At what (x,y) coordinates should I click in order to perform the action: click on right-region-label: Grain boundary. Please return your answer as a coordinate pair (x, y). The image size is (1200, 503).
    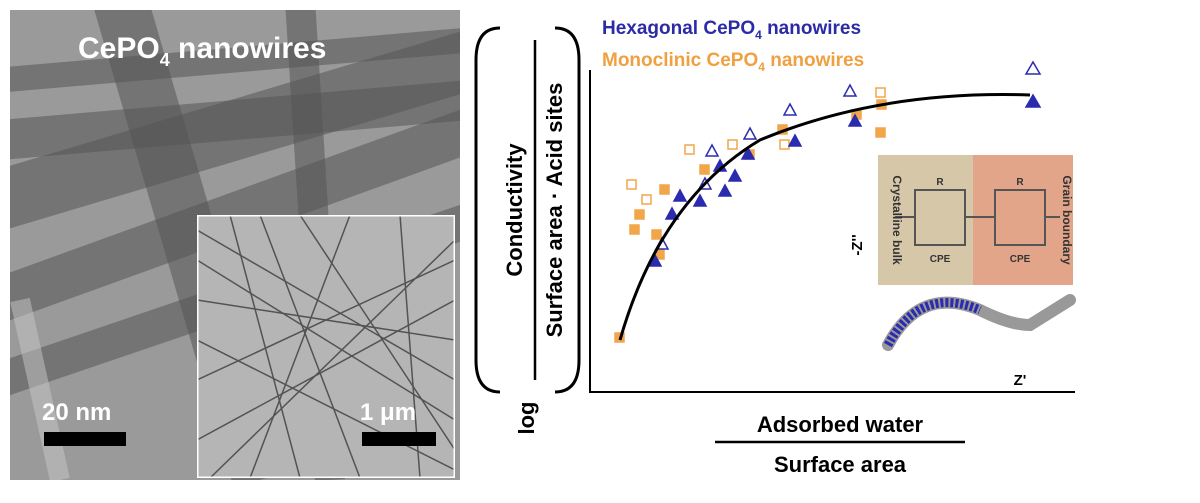
    Looking at the image, I should click on (1067, 220).